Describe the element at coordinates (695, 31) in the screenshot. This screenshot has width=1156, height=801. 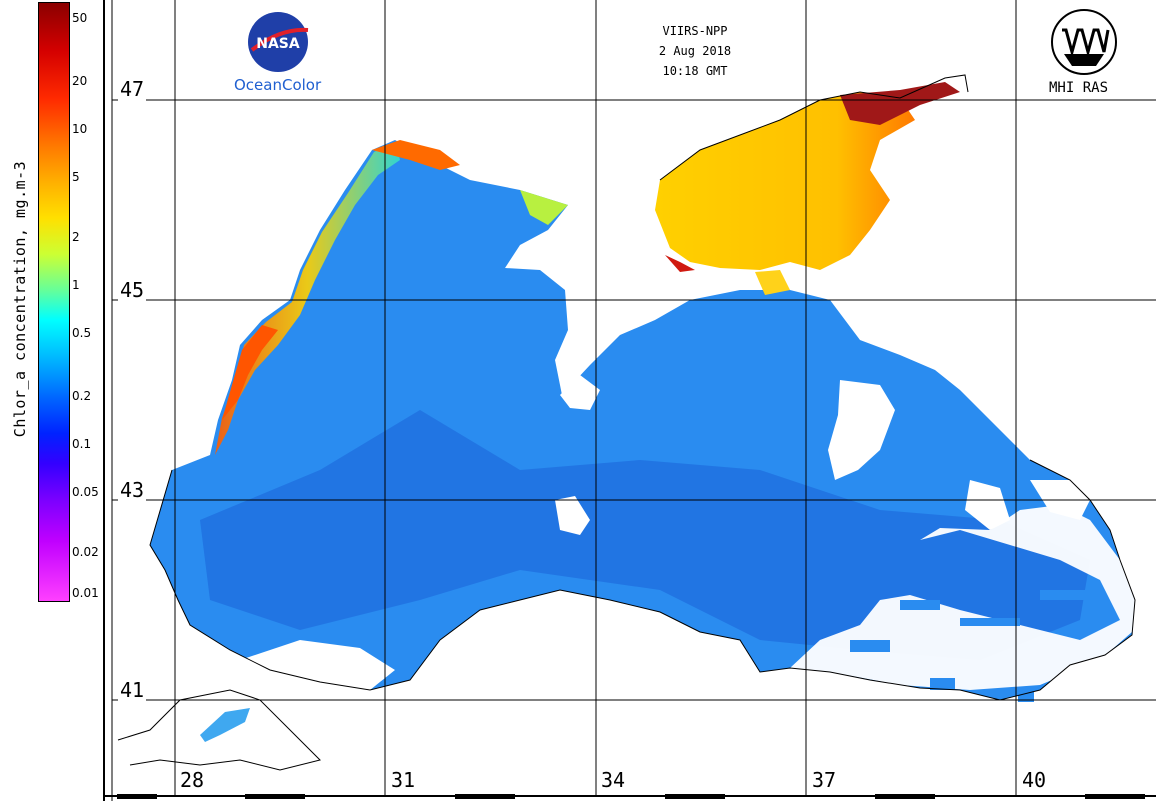
I see `satellite-label: VIIRS-NPP` at that location.